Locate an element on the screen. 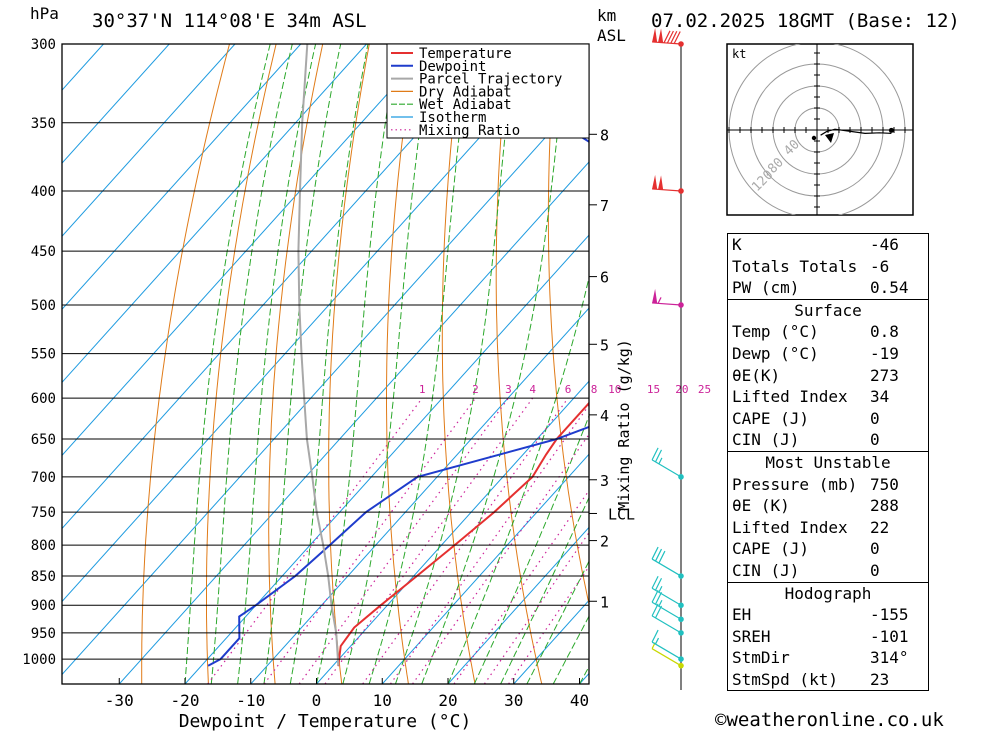 Image resolution: width=1000 pixels, height=733 pixels. pressure-tick-label: 850 is located at coordinates (43, 577).